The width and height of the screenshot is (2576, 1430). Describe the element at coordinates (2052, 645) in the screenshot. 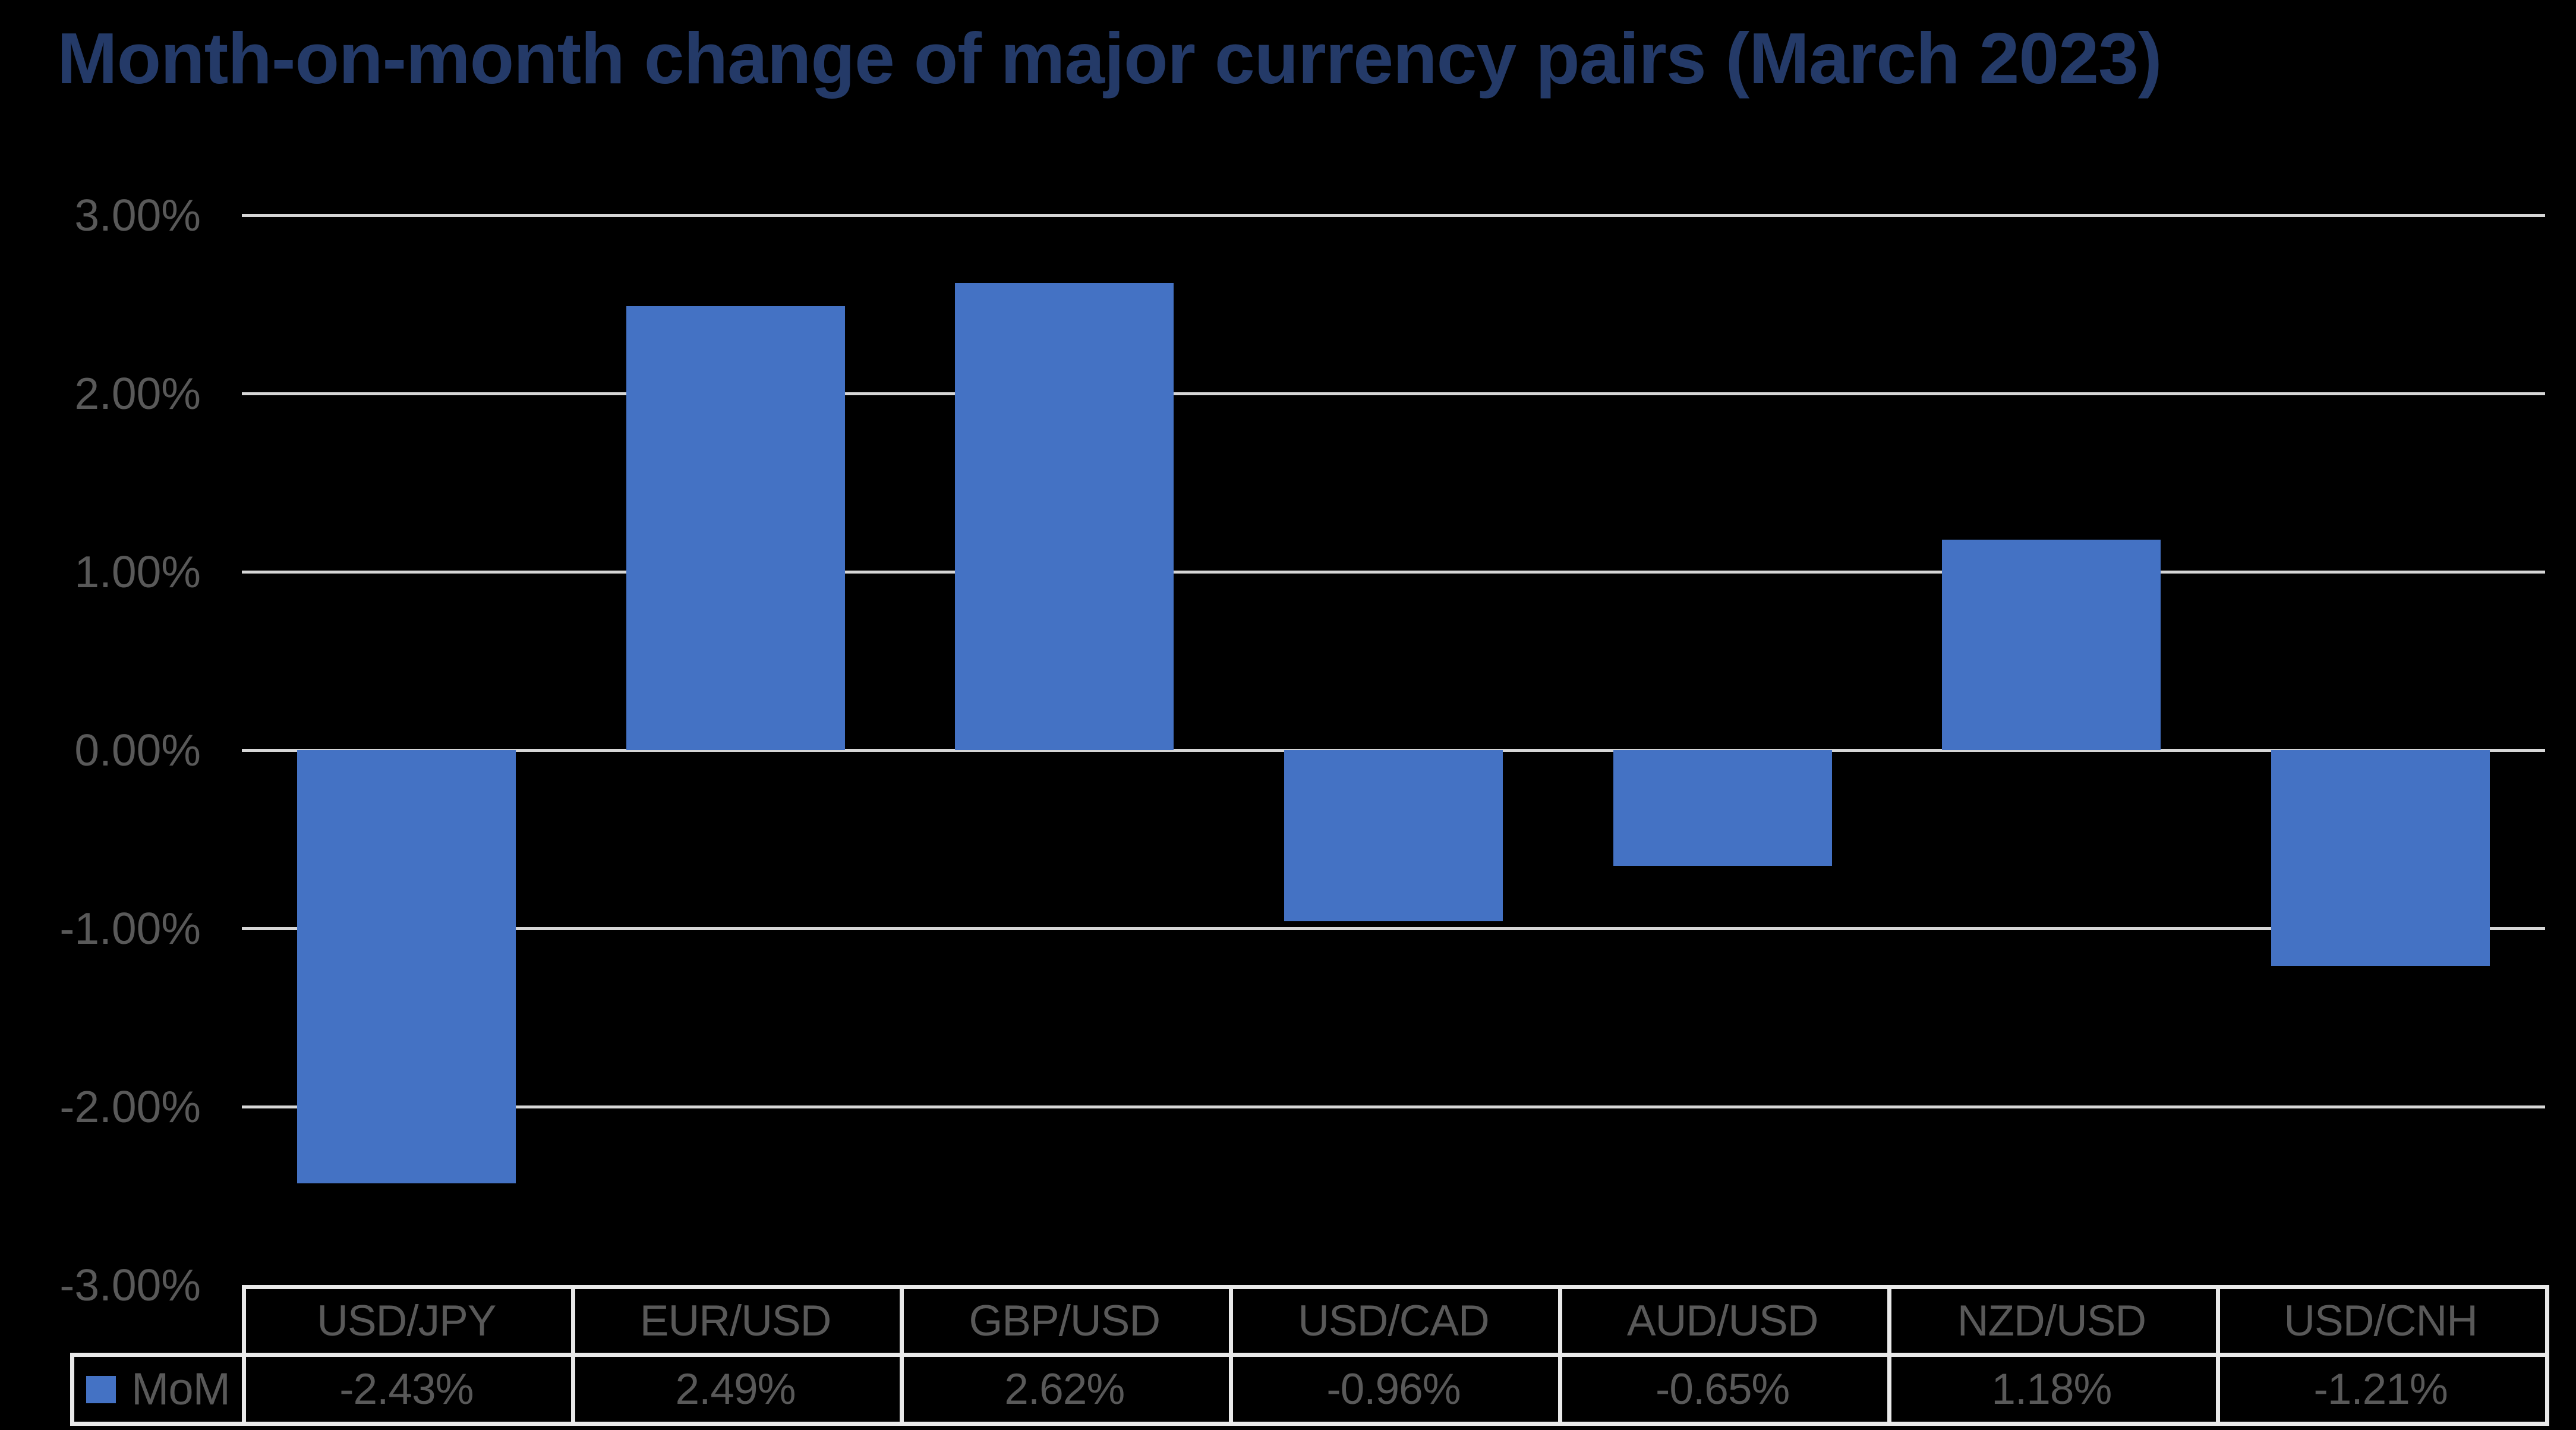

I see `bar-nzd-usd` at that location.